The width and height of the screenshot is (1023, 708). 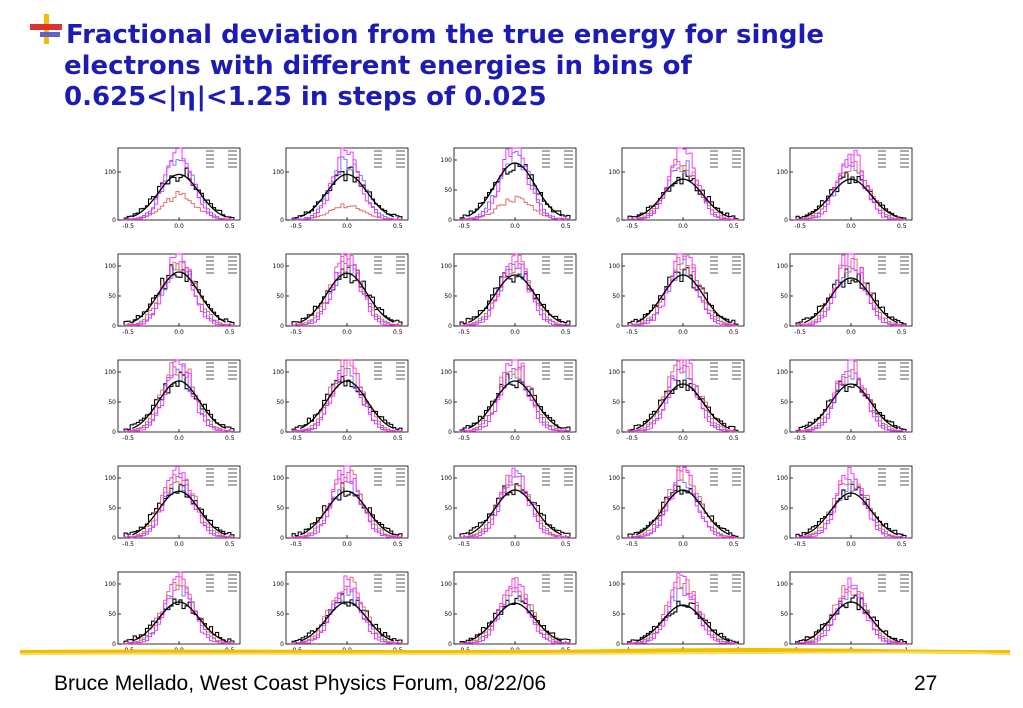 What do you see at coordinates (514, 97) in the screenshot?
I see `title-line-3: 0.625<|η|<1.25 in steps of 0.025` at bounding box center [514, 97].